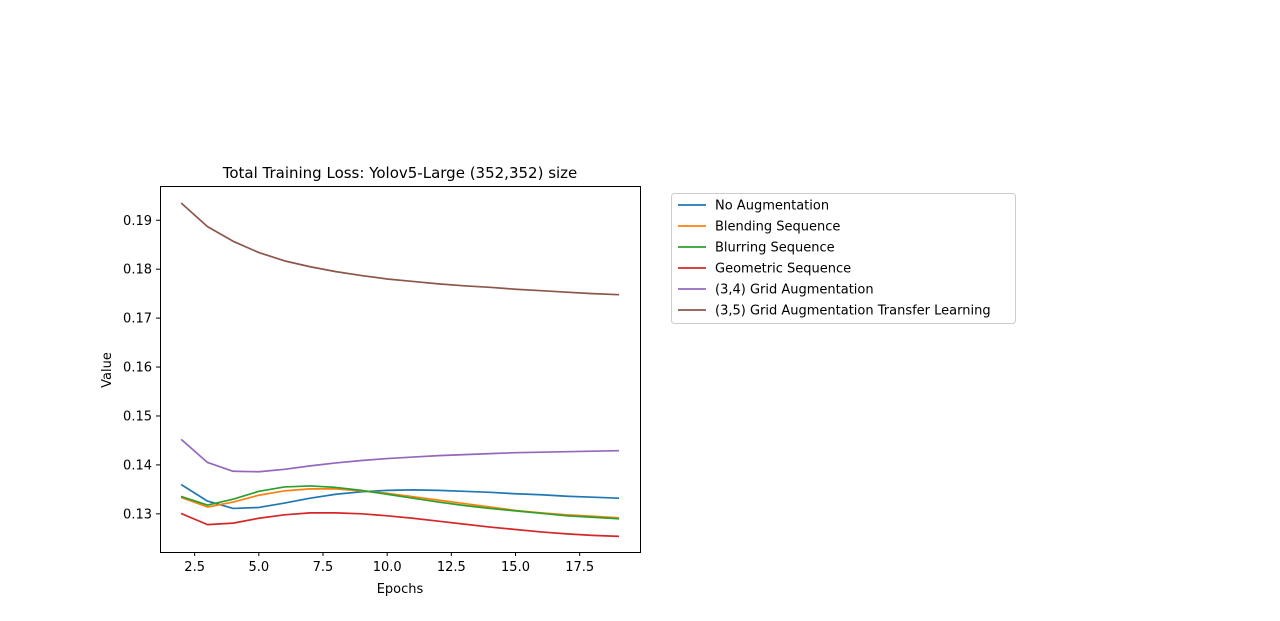 Image resolution: width=1280 pixels, height=621 pixels. Describe the element at coordinates (194, 567) in the screenshot. I see `x-tick-label: 2.5` at that location.